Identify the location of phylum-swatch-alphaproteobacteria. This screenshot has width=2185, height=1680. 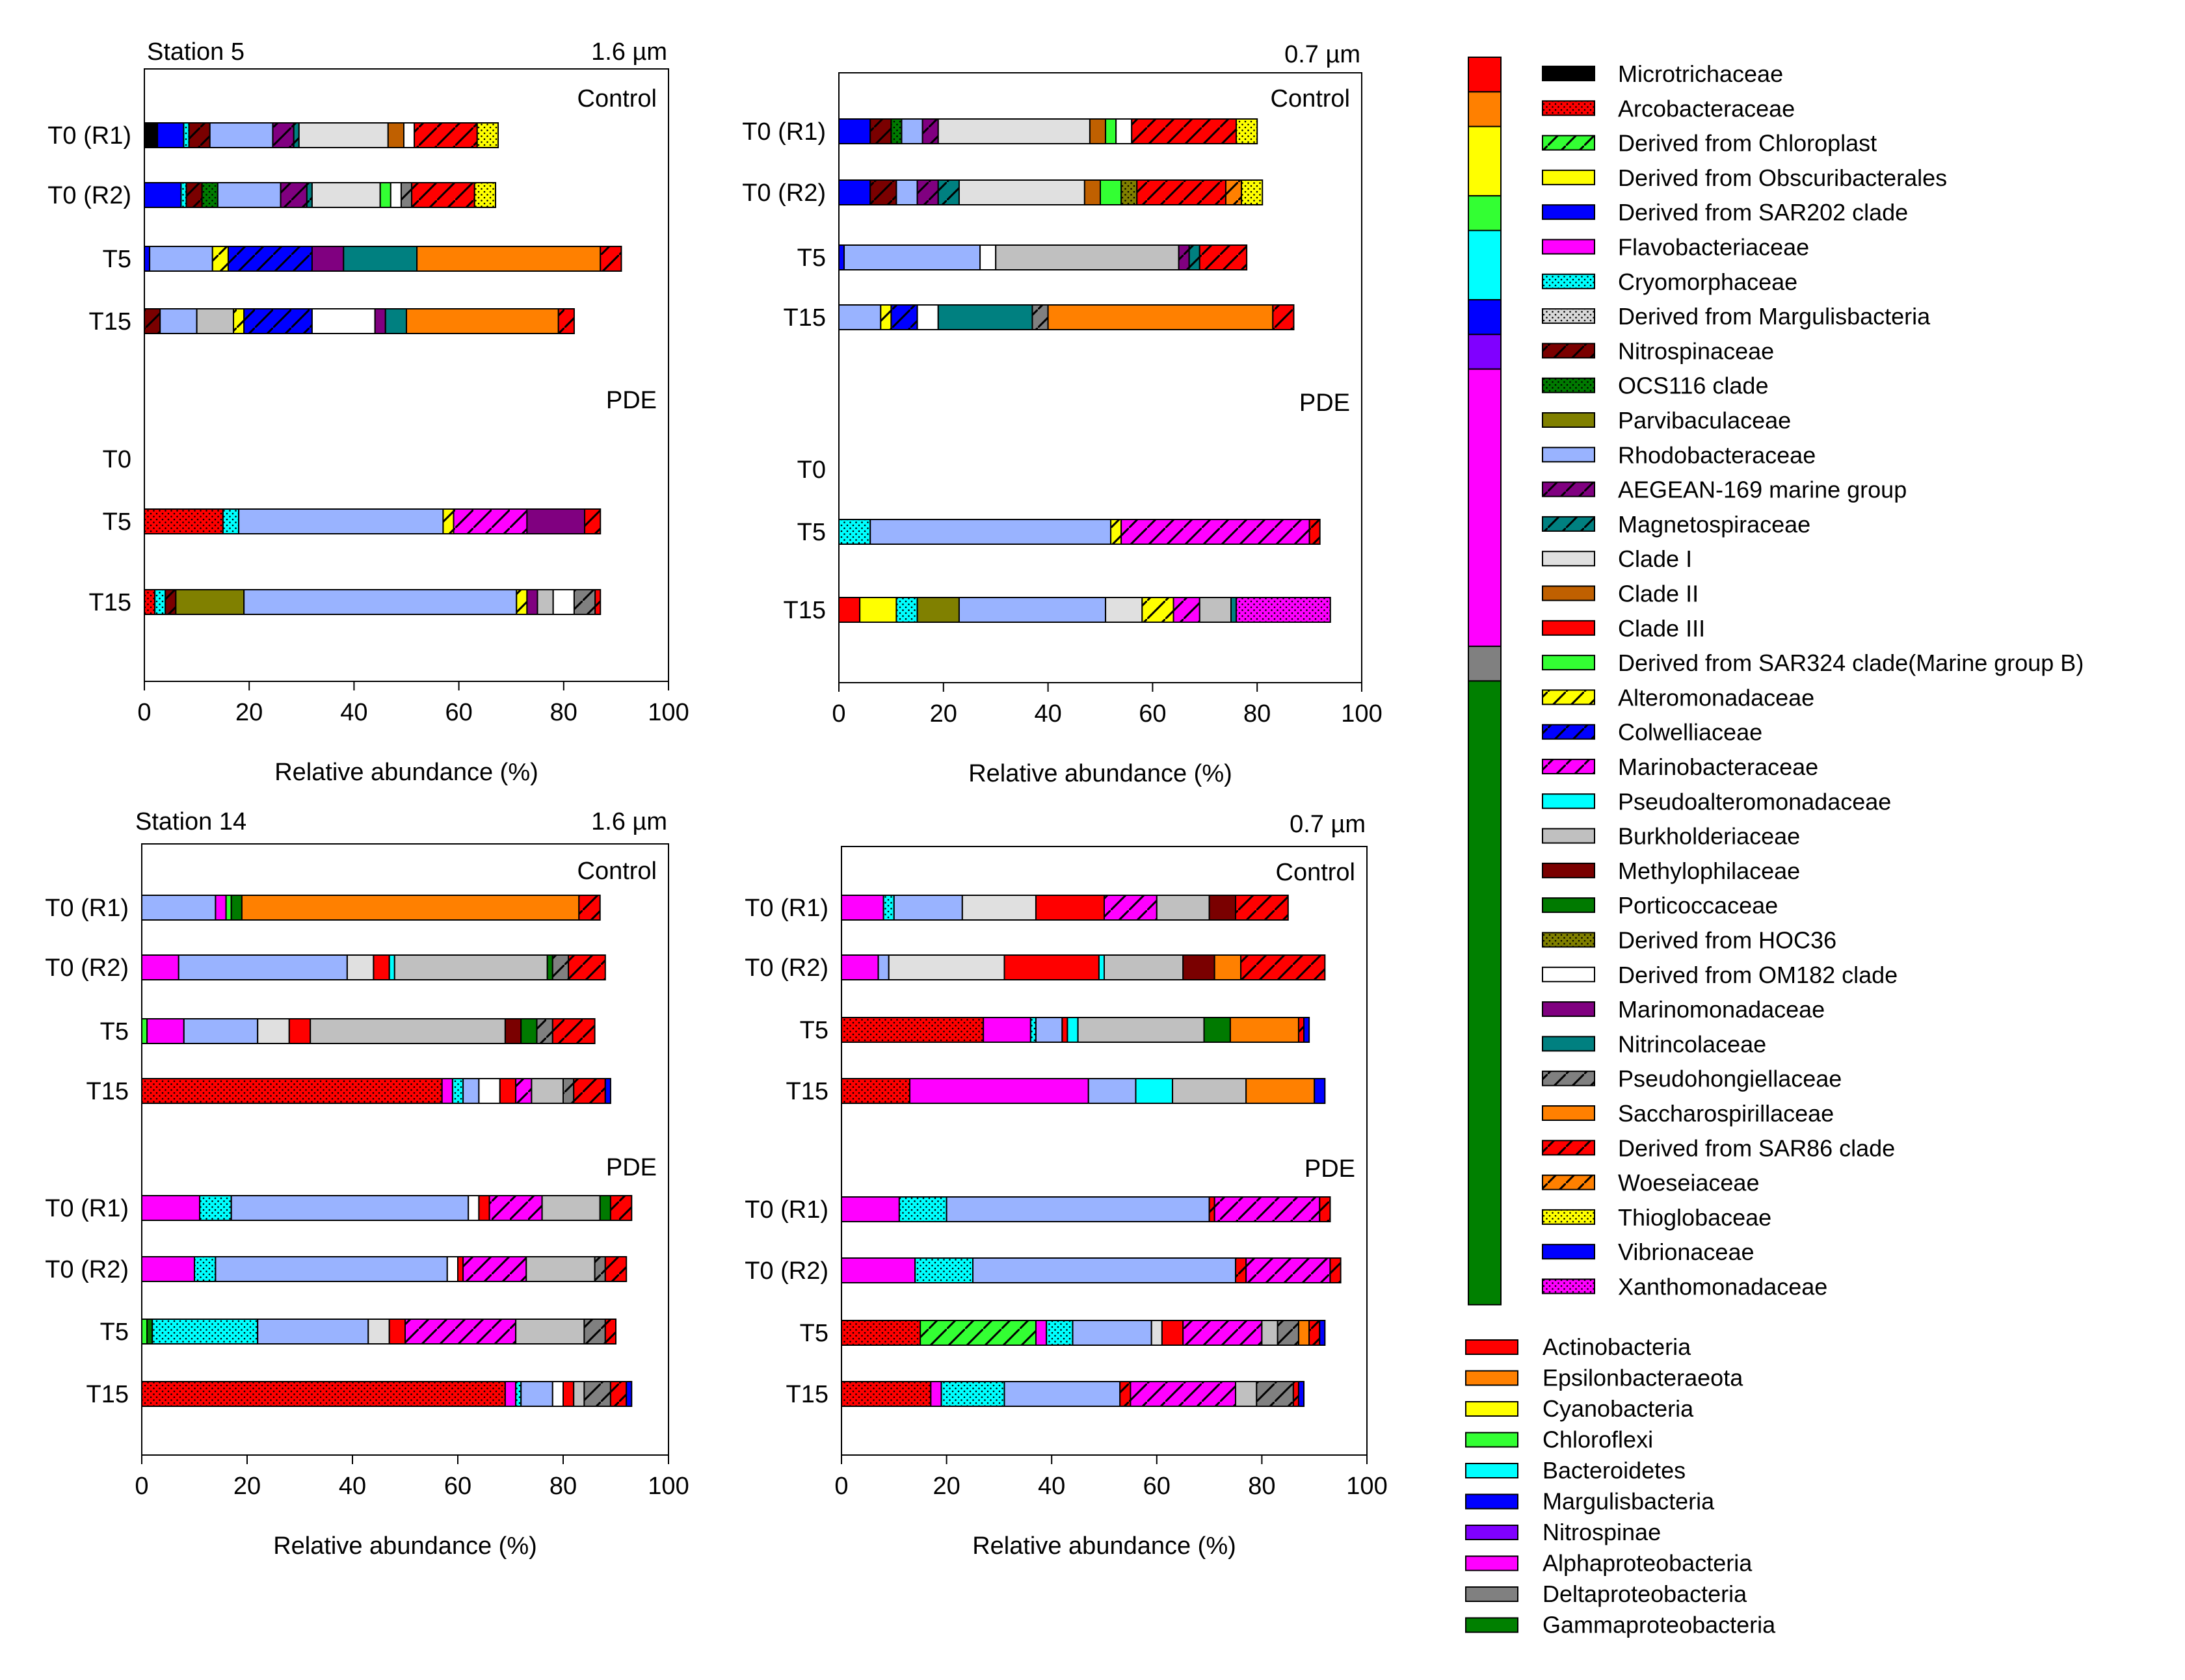
(1491, 1563).